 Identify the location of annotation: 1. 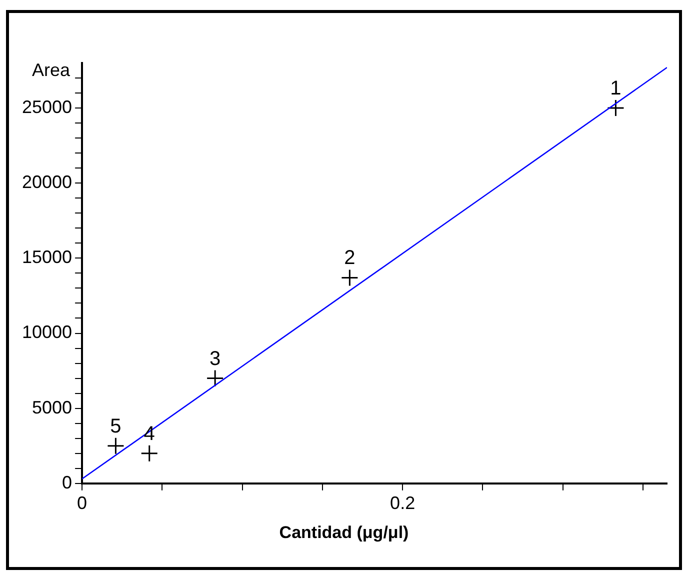
(616, 89).